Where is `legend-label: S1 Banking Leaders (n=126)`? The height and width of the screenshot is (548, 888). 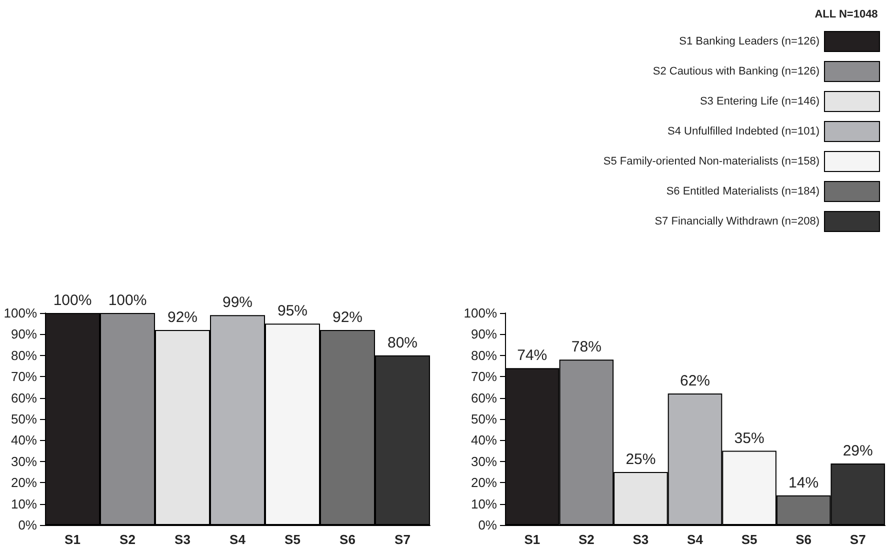 legend-label: S1 Banking Leaders (n=126) is located at coordinates (749, 42).